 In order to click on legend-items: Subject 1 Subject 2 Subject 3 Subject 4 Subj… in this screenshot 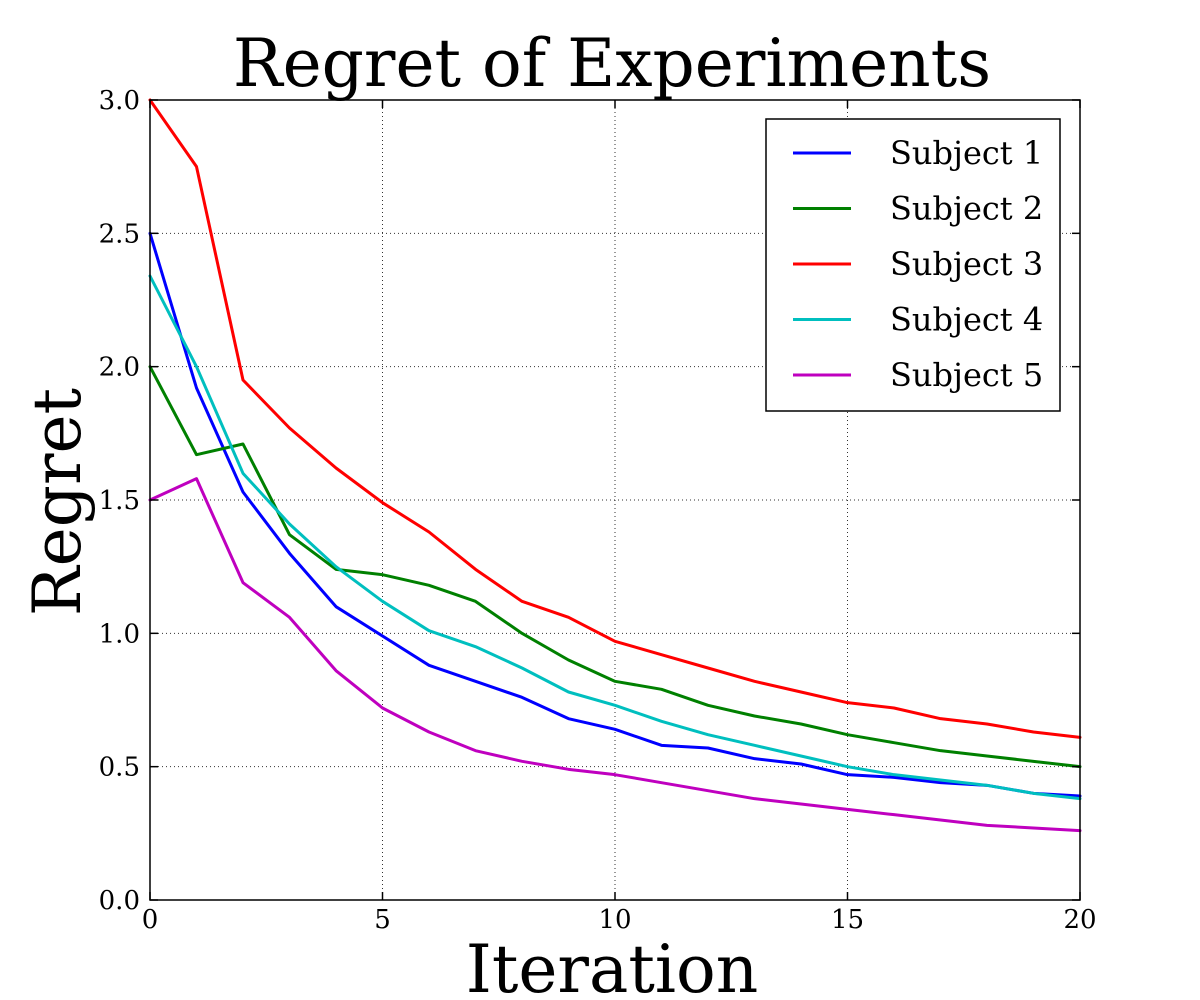, I will do `click(918, 264)`.